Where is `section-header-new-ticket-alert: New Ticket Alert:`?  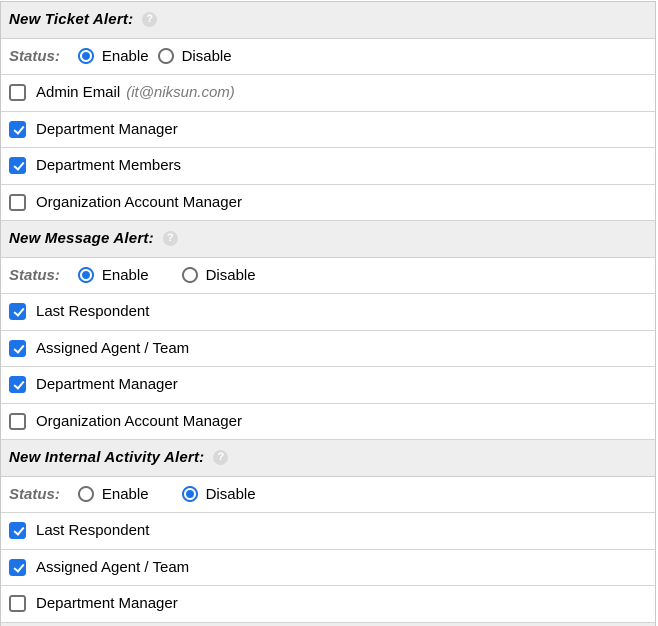
section-header-new-ticket-alert: New Ticket Alert: is located at coordinates (328, 20).